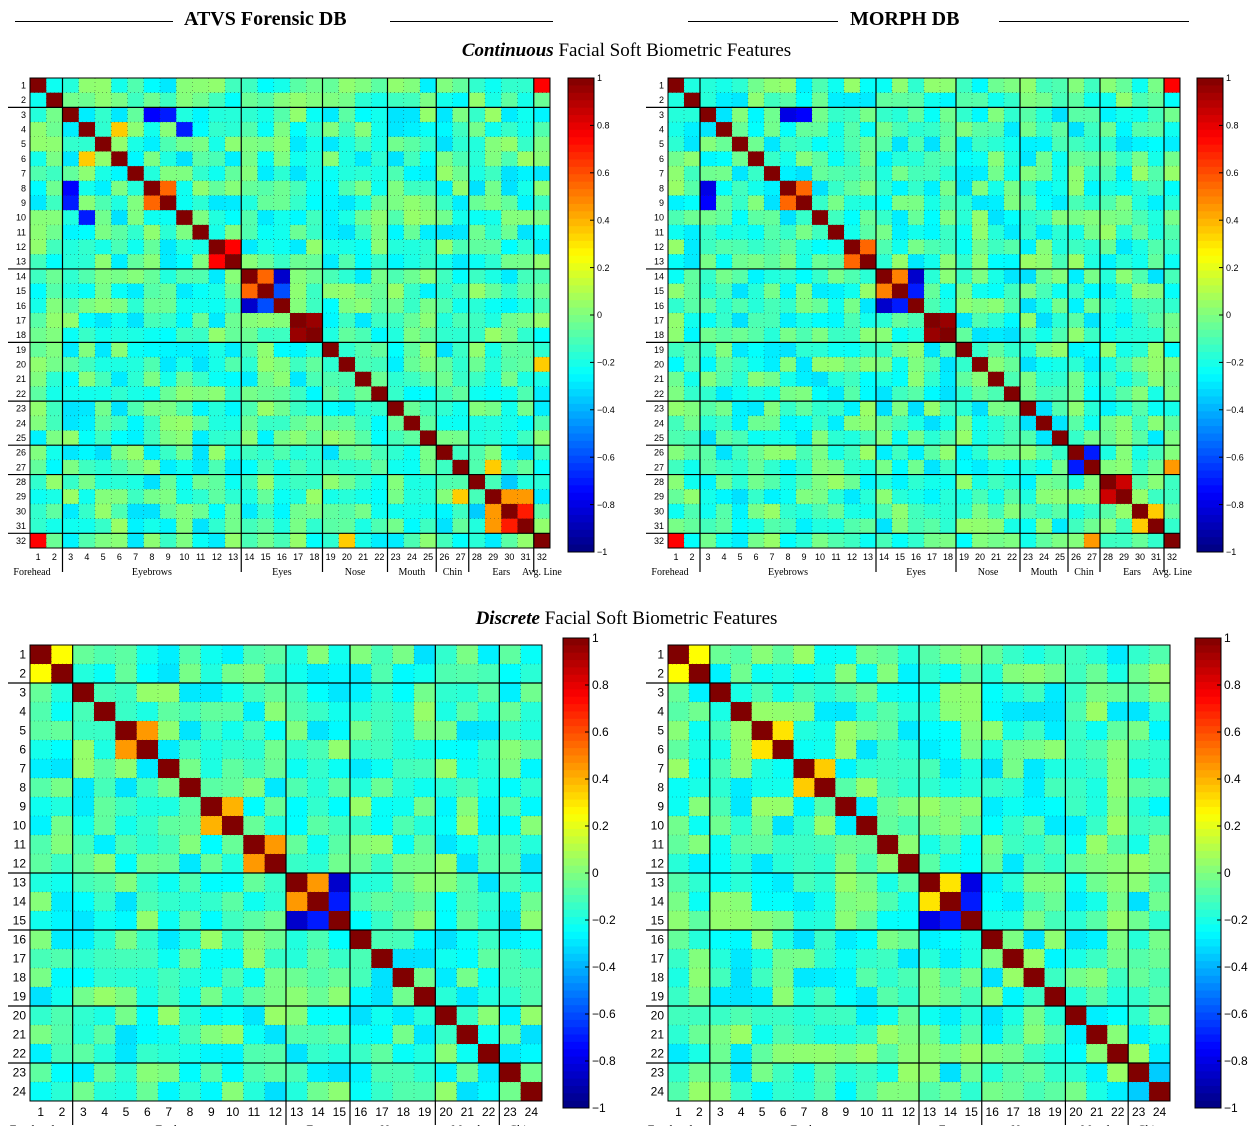 The height and width of the screenshot is (1126, 1253). I want to click on col-tick-label: 7, so click(168, 1112).